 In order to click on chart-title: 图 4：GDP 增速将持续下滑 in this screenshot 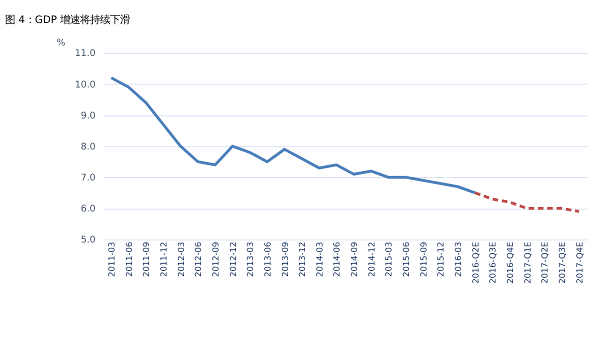, I will do `click(67, 20)`.